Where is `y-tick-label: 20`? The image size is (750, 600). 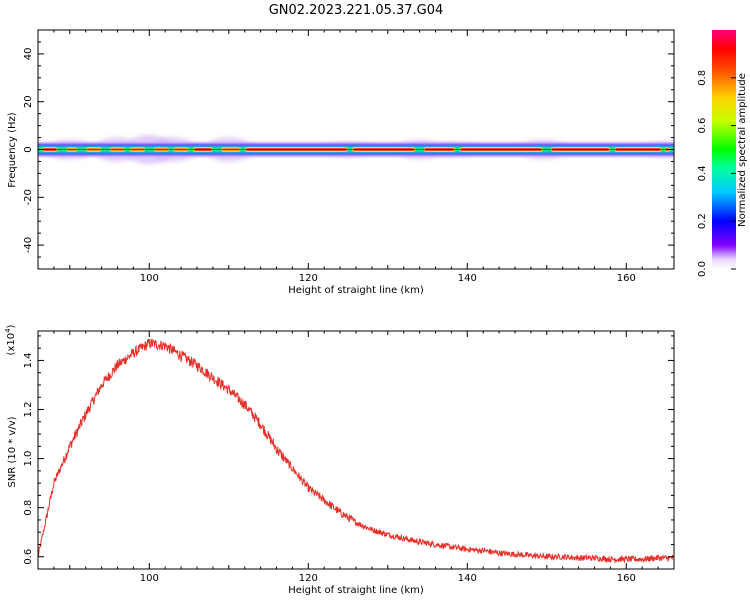
y-tick-label: 20 is located at coordinates (28, 101).